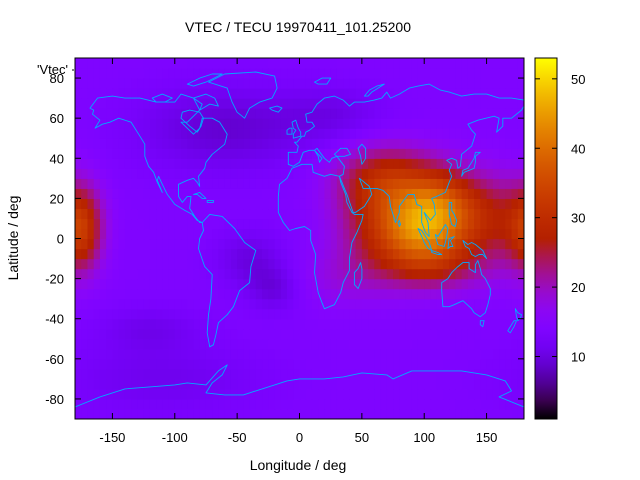 The width and height of the screenshot is (640, 480). Describe the element at coordinates (54, 319) in the screenshot. I see `y-tick-label: -40` at that location.